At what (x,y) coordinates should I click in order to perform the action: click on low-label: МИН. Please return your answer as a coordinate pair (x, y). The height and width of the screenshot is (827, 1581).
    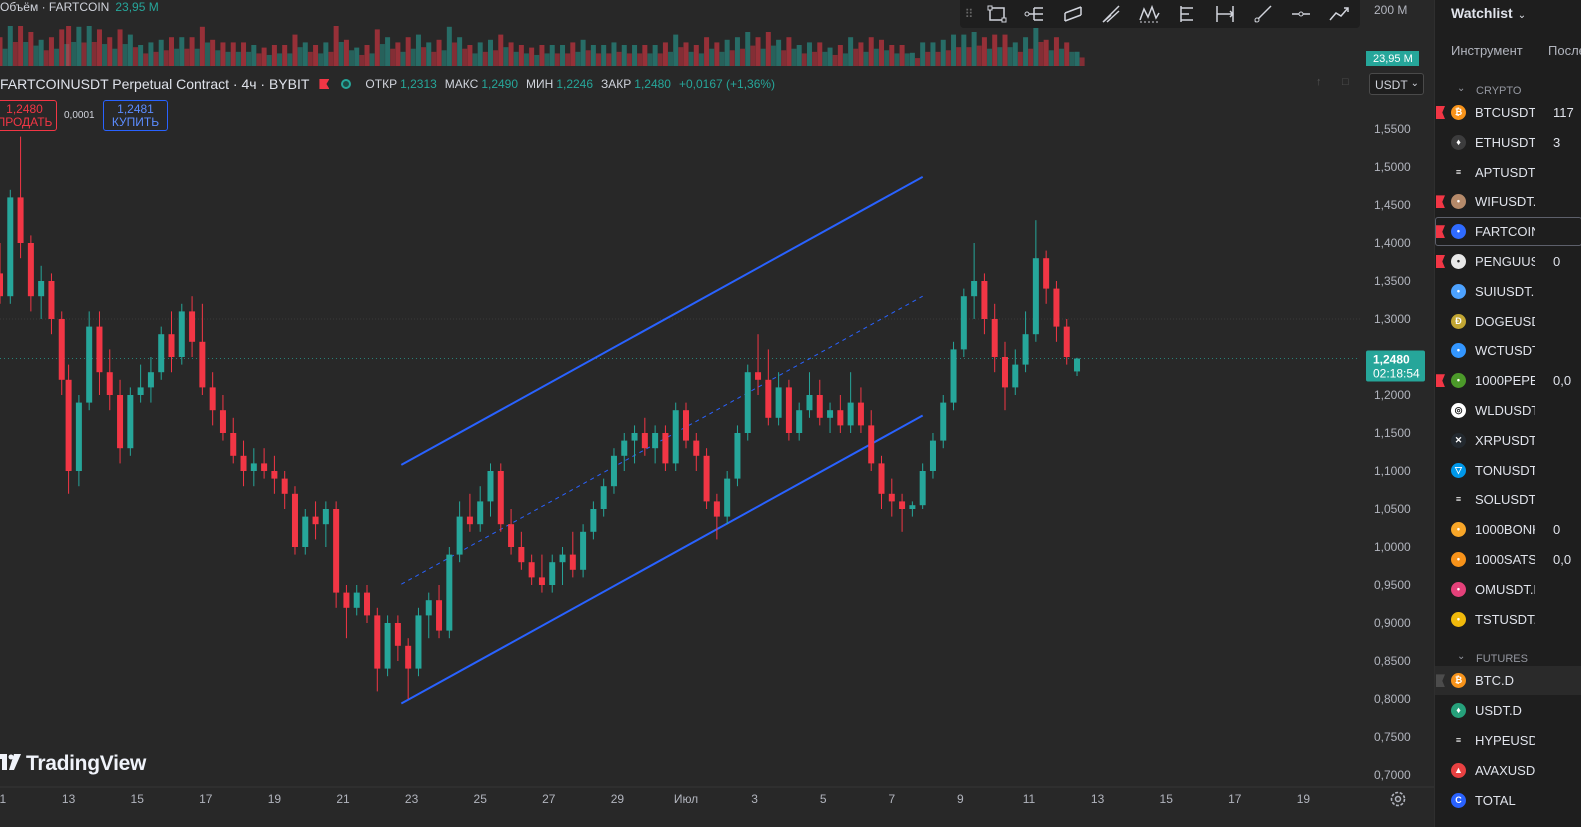
    Looking at the image, I should click on (540, 84).